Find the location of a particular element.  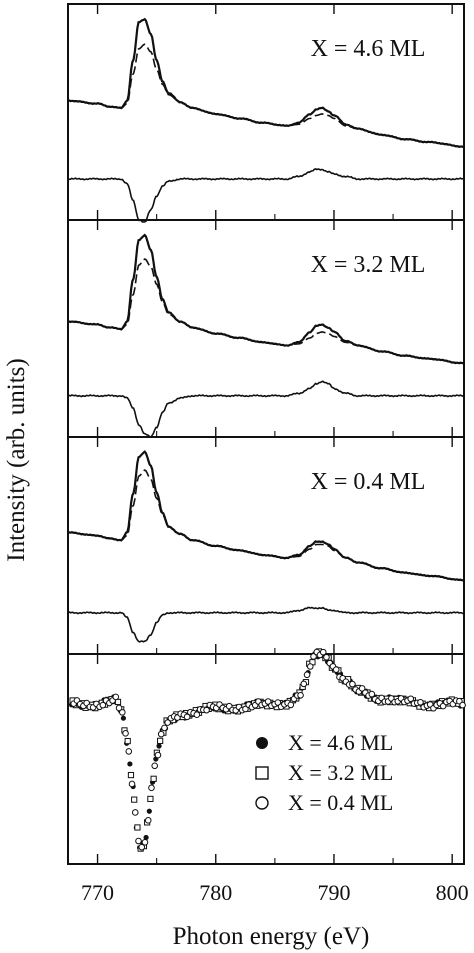

panel-label-3: X = 0.4 ML is located at coordinates (368, 482).